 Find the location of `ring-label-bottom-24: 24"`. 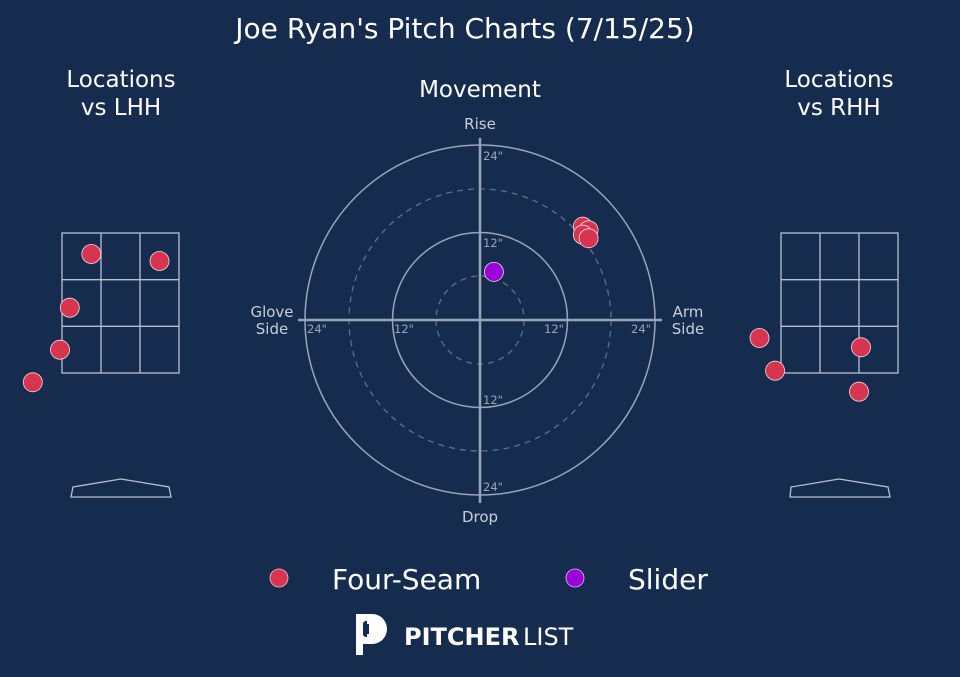

ring-label-bottom-24: 24" is located at coordinates (493, 487).